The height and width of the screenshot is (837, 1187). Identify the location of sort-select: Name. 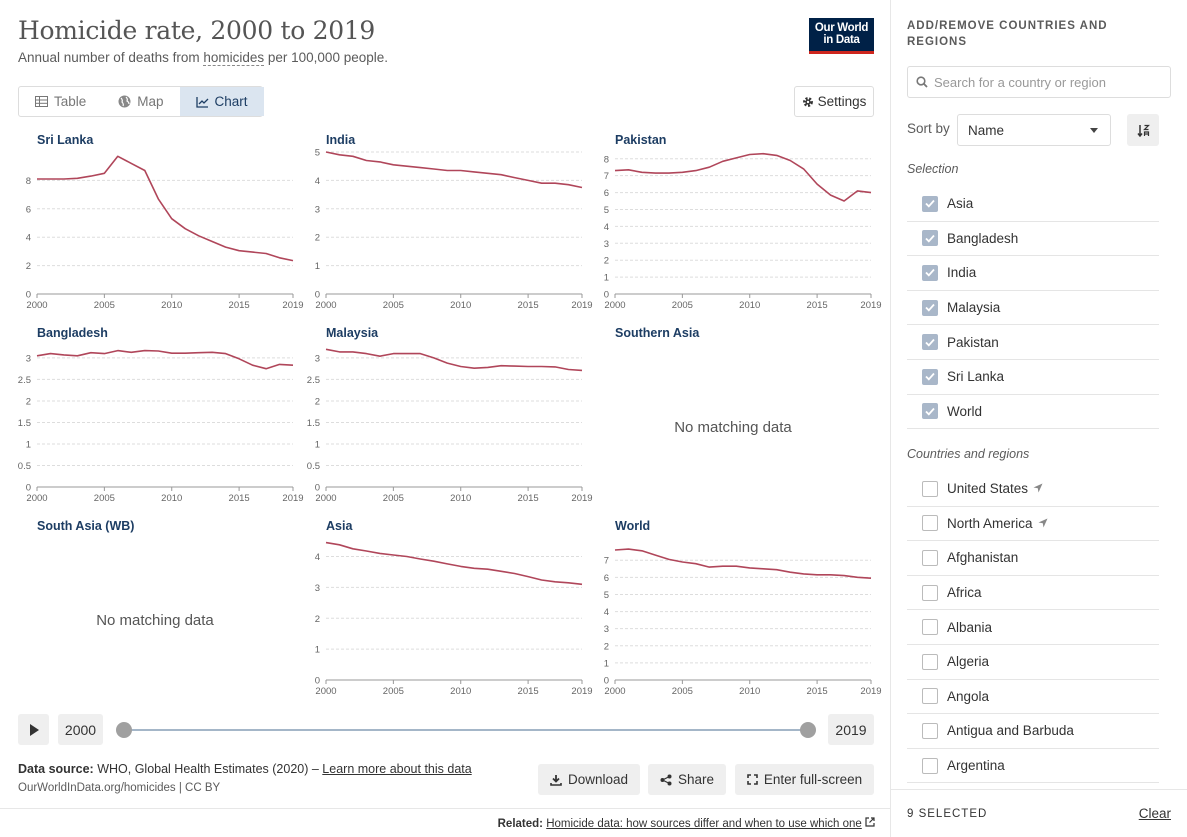
(1034, 130).